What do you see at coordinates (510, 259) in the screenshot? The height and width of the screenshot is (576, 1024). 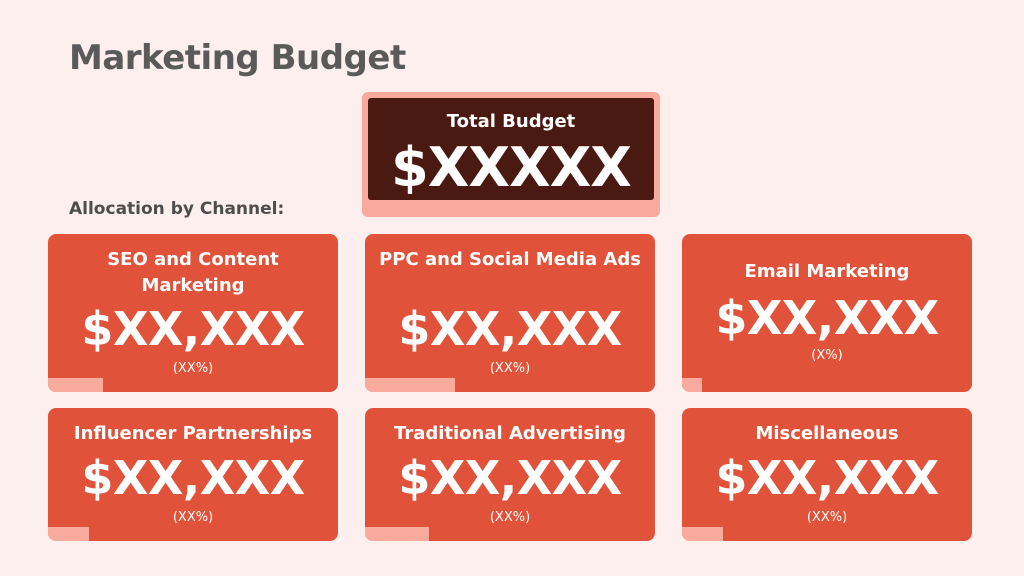 I see `channel-name: PPC and Social Media Ads` at bounding box center [510, 259].